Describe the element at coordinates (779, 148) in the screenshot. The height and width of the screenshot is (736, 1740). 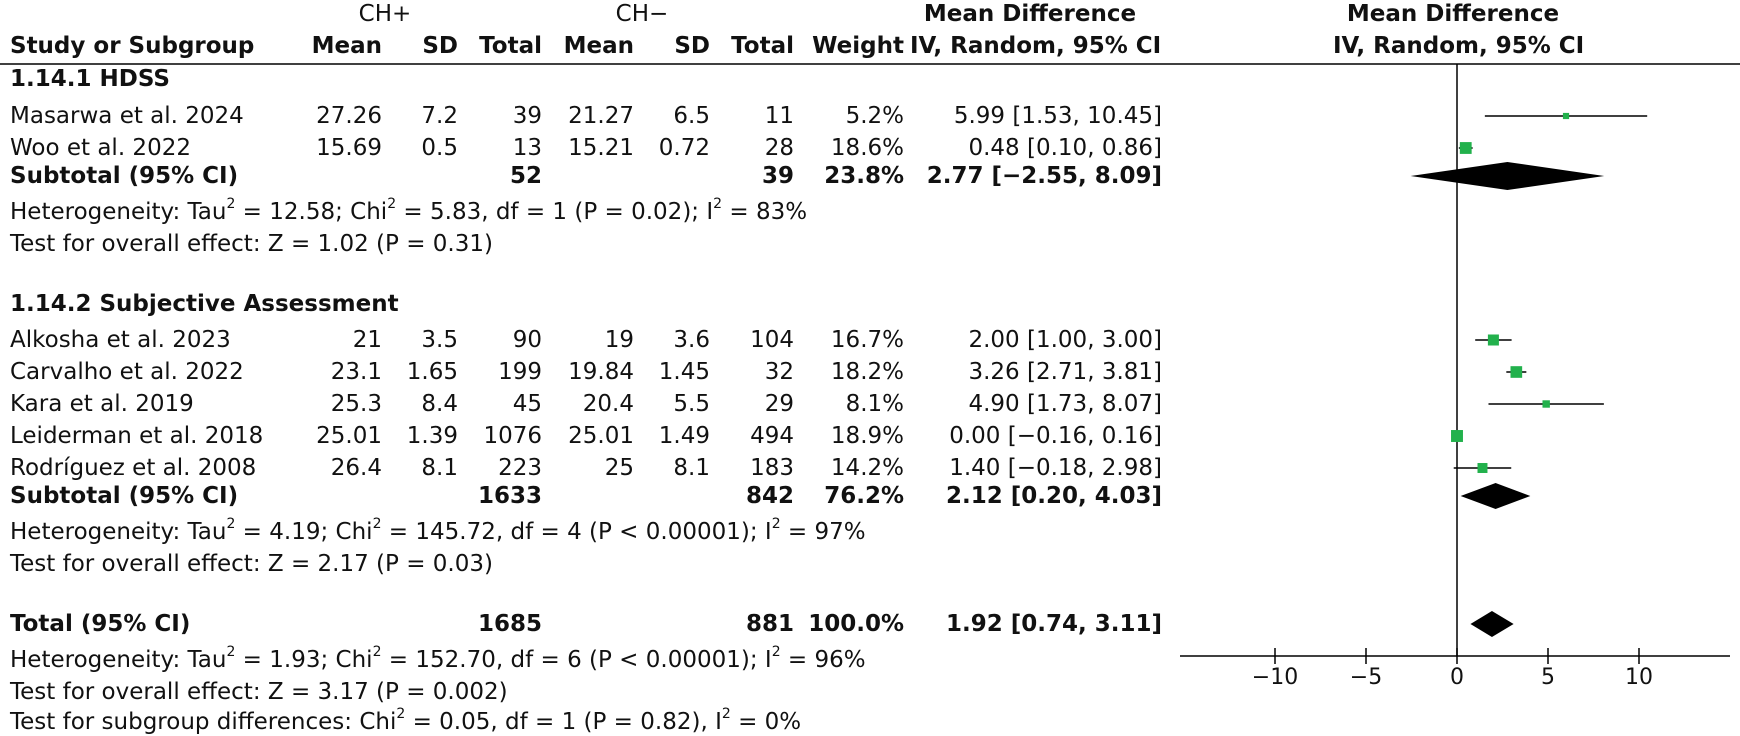
I see `total2-cell: 28` at that location.